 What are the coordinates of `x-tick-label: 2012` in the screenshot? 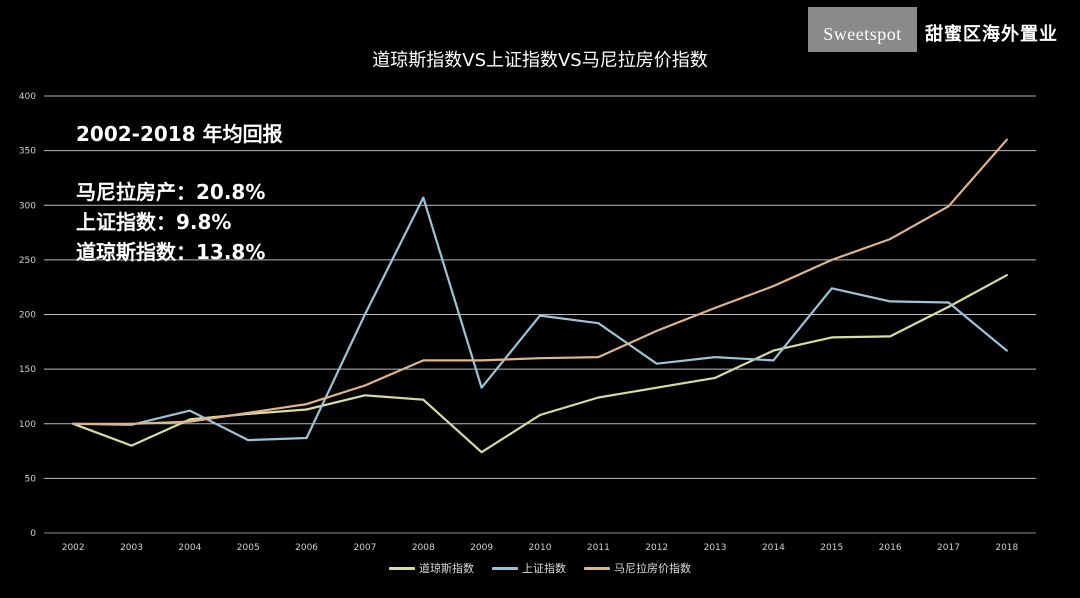 It's located at (656, 548).